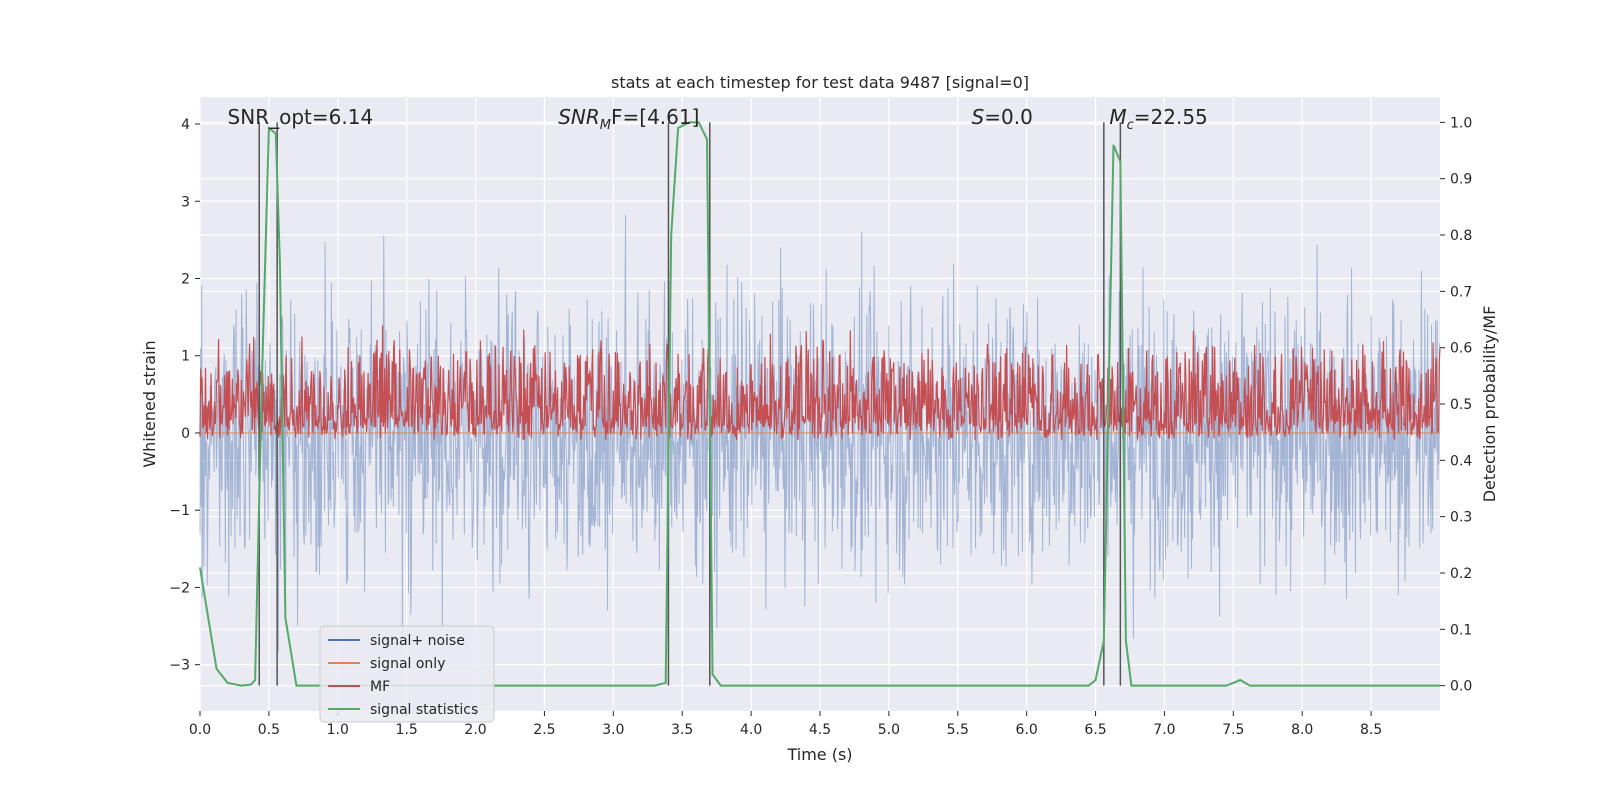  Describe the element at coordinates (1489, 404) in the screenshot. I see `y-right-axis-label: Detection probability/MF` at that location.